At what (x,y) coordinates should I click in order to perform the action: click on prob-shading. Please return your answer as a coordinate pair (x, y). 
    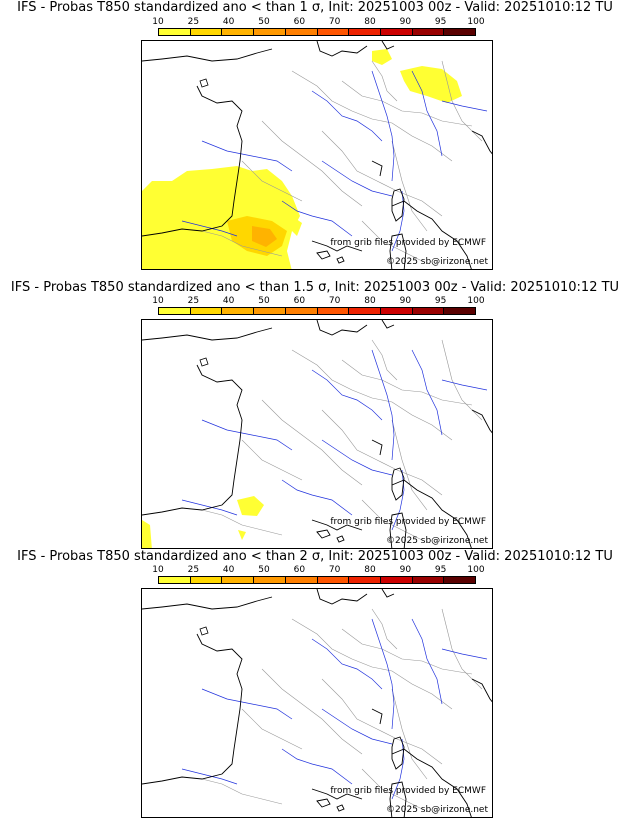
    Looking at the image, I should click on (203, 522).